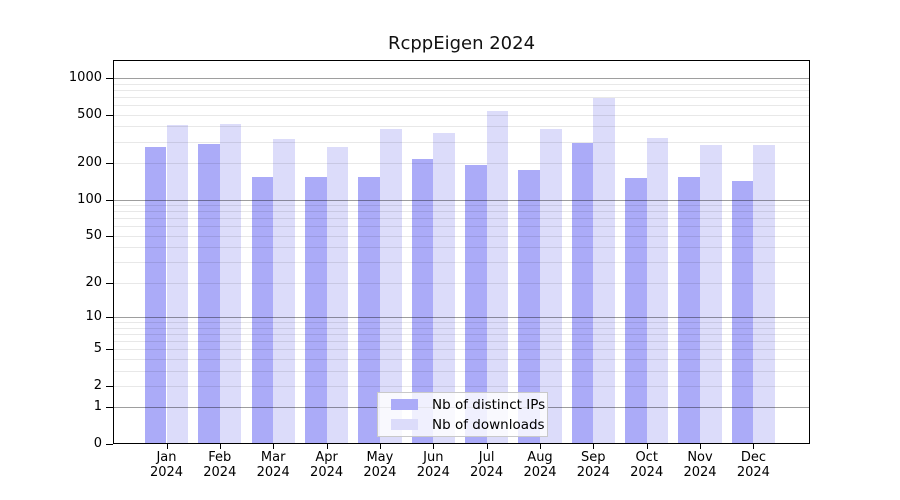  Describe the element at coordinates (166, 457) in the screenshot. I see `x-tick-month: Jan` at that location.